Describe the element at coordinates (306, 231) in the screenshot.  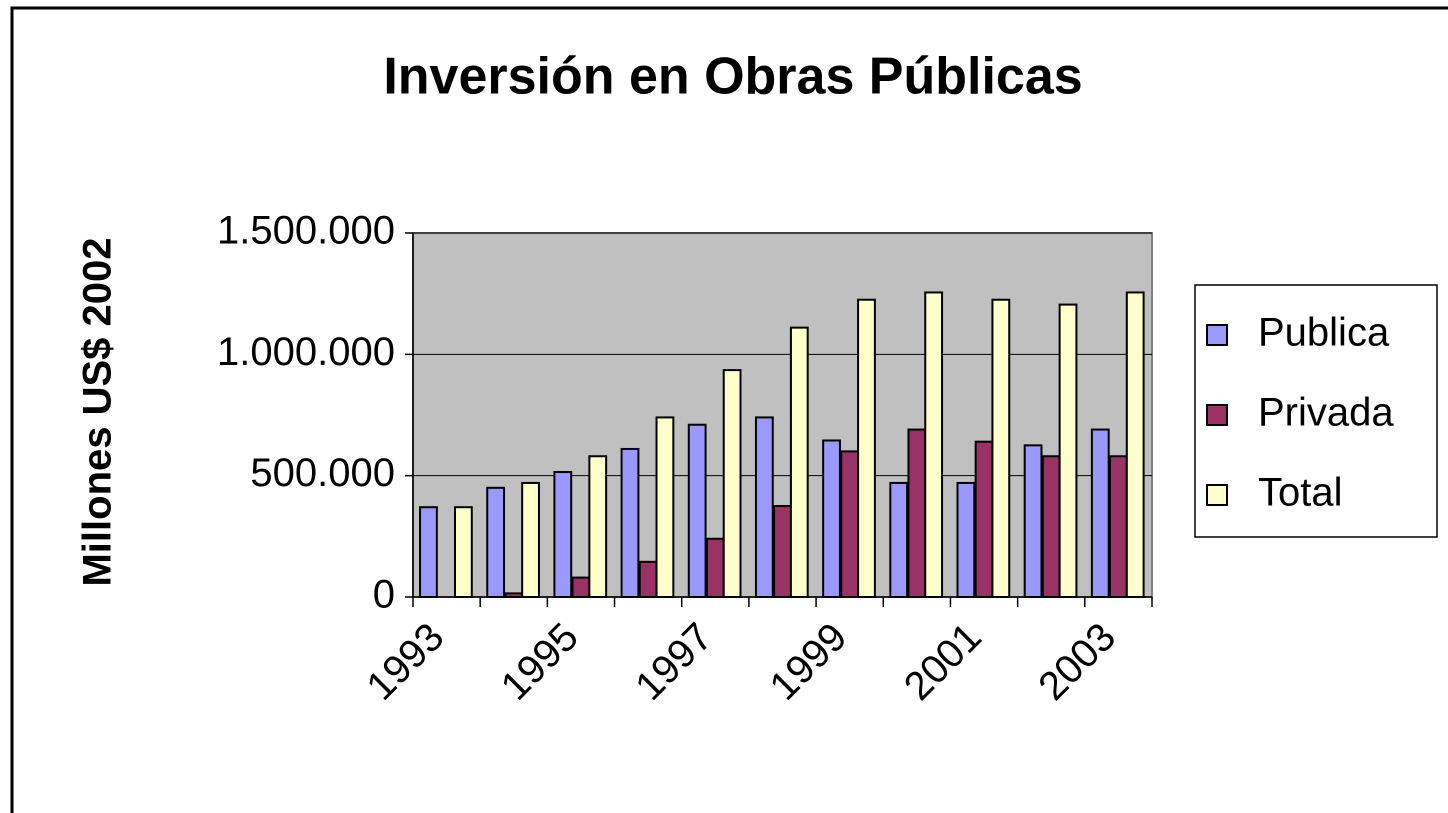
I see `y-tick-label: 1.500.000` at that location.